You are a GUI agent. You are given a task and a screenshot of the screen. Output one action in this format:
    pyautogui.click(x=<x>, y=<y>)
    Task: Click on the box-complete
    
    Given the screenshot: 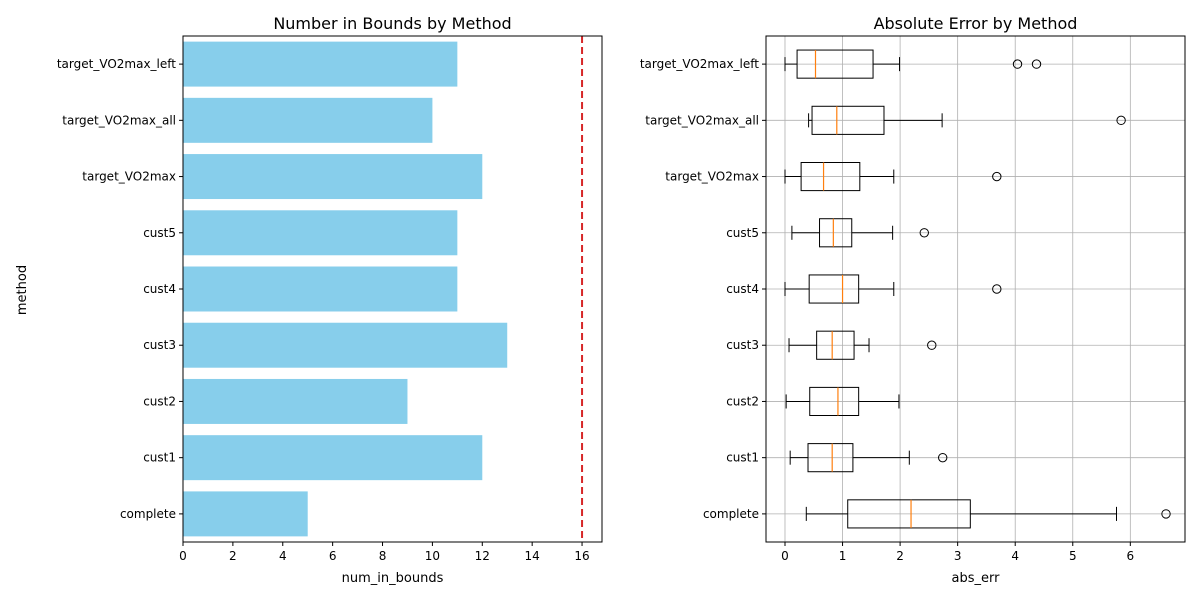 What is the action you would take?
    pyautogui.click(x=988, y=514)
    